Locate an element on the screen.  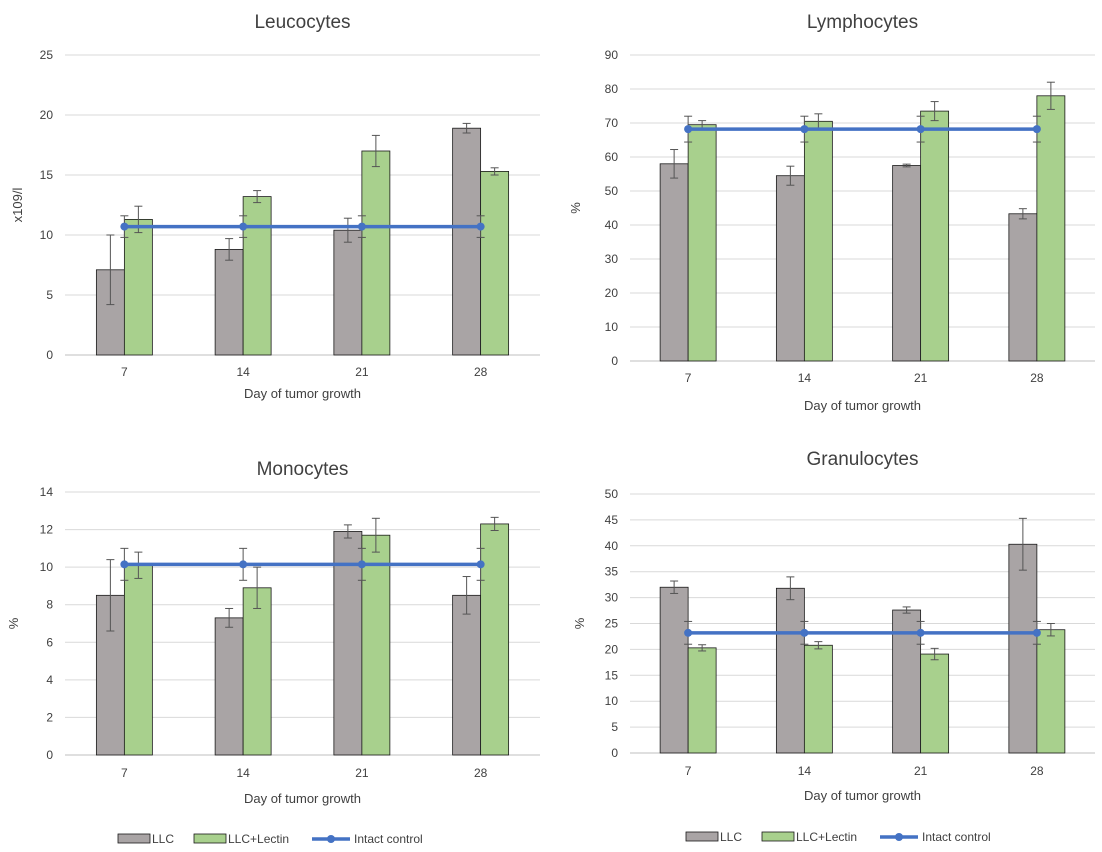
chart-title: Granulocytes is located at coordinates (863, 459).